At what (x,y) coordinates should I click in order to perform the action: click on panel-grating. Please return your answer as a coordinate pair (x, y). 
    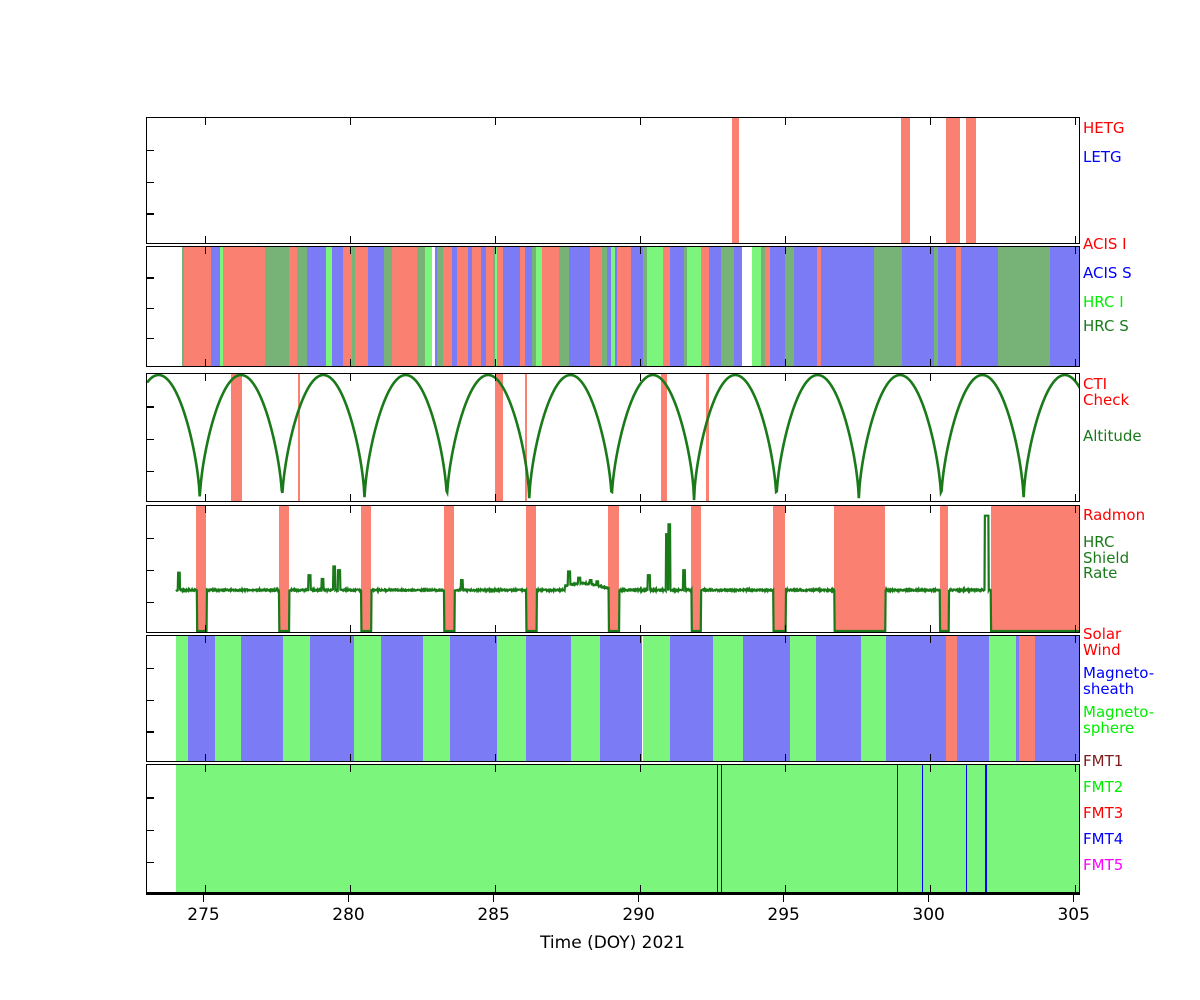
    Looking at the image, I should click on (612, 180).